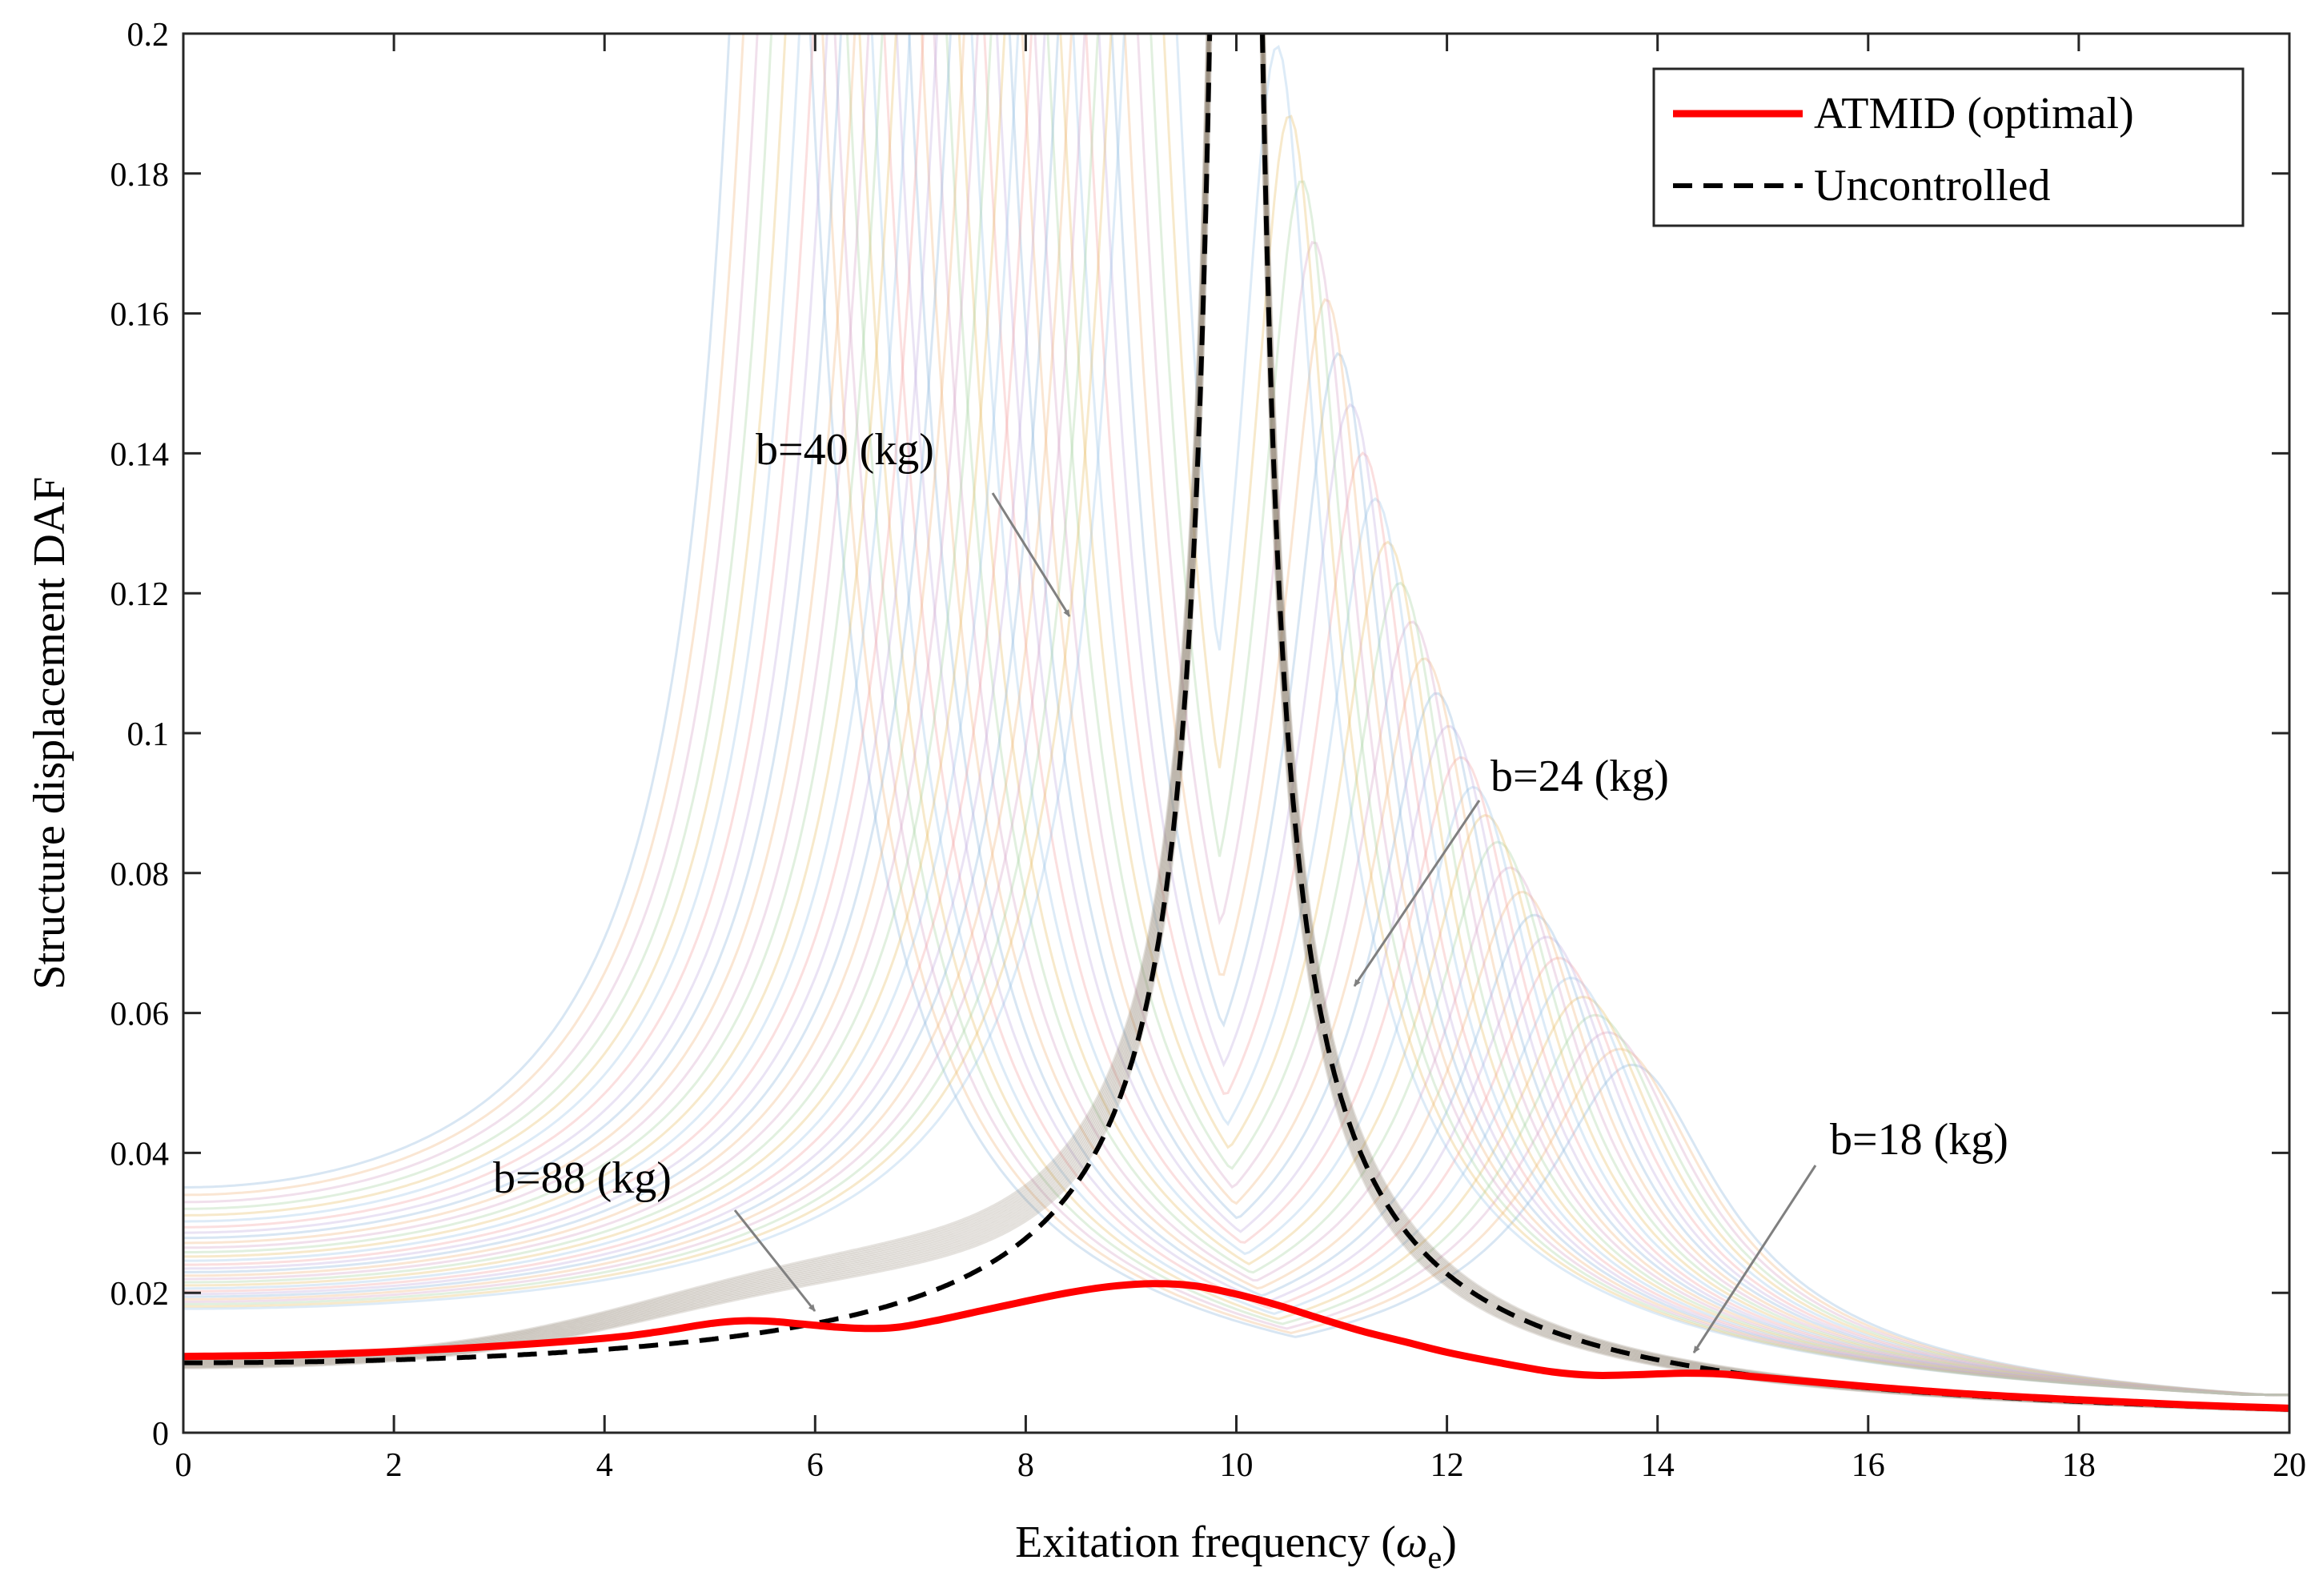  Describe the element at coordinates (394, 1465) in the screenshot. I see `x-tick-label: 2` at that location.